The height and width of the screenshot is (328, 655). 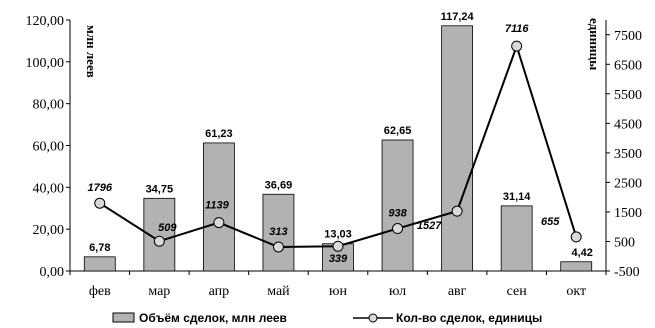 What do you see at coordinates (582, 253) in the screenshot?
I see `bar-data-label: 4,42` at bounding box center [582, 253].